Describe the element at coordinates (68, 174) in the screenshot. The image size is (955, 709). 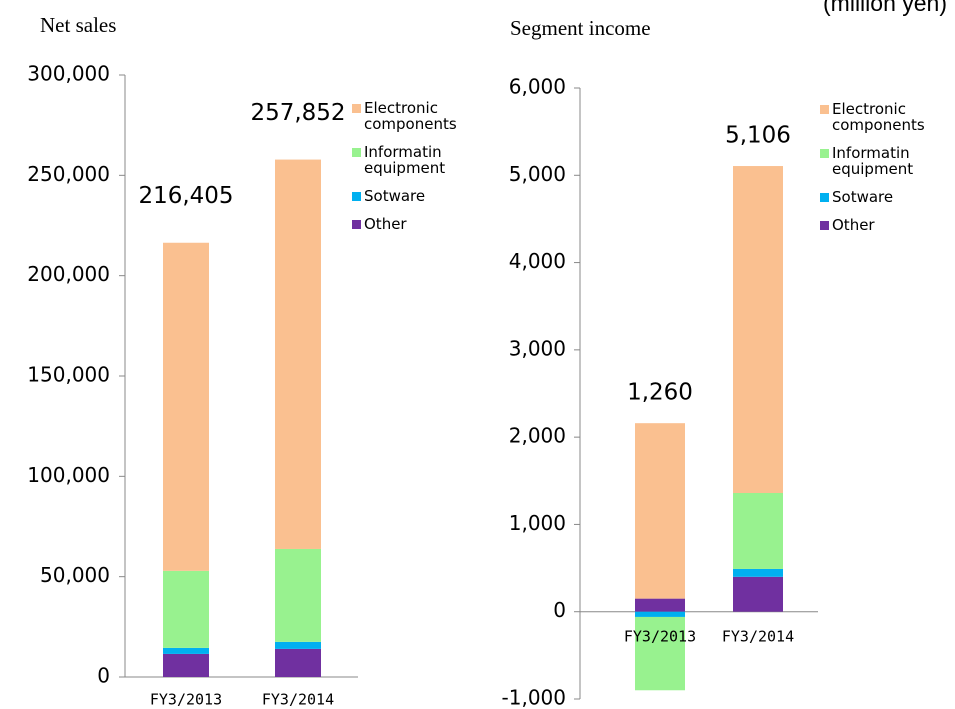
I see `y-tick-label: 250,000` at that location.